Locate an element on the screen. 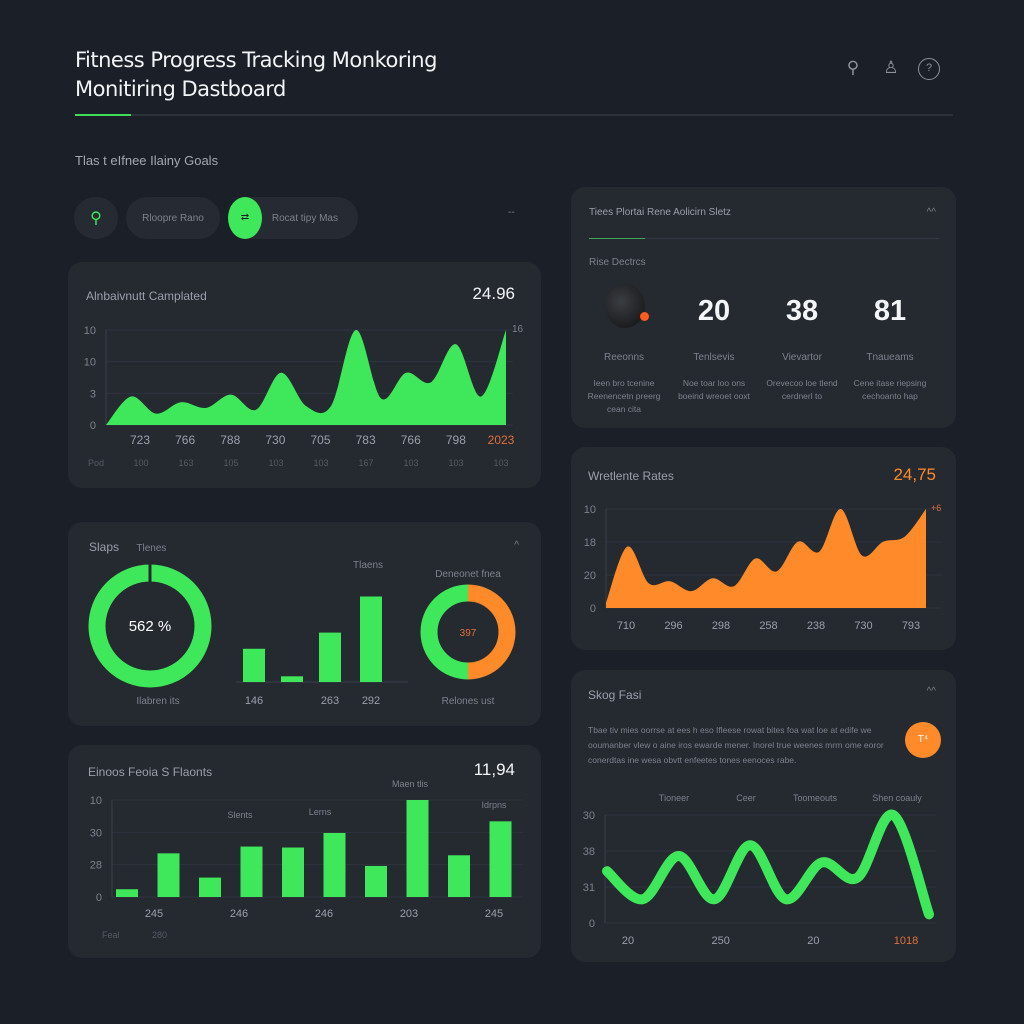  sleep-badge: T⁴ is located at coordinates (923, 740).